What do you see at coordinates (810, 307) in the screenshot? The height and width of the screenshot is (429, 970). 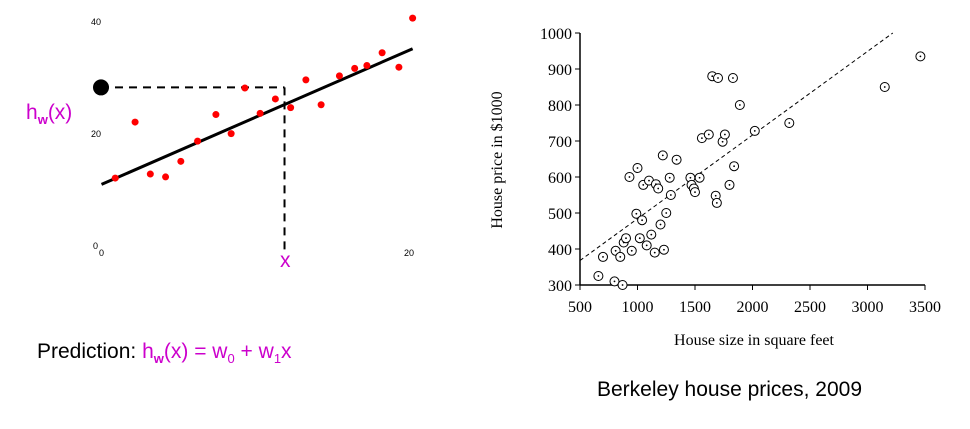 I see `x-tick-label: 2500` at bounding box center [810, 307].